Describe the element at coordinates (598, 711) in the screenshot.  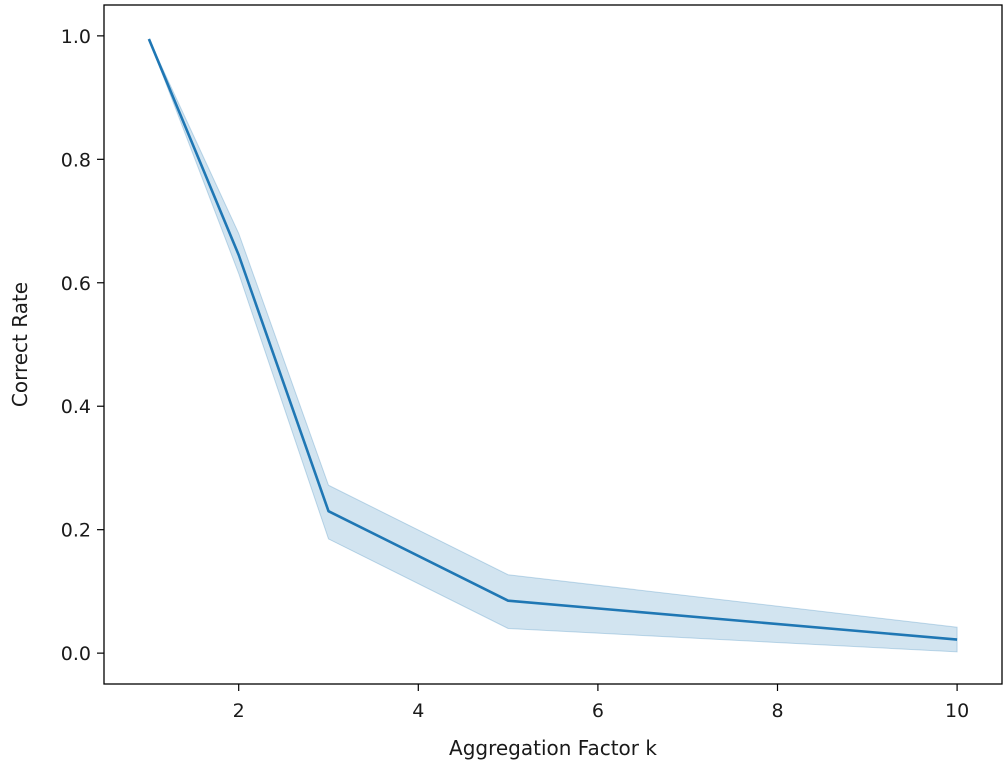
I see `x-tick-label: 6` at that location.